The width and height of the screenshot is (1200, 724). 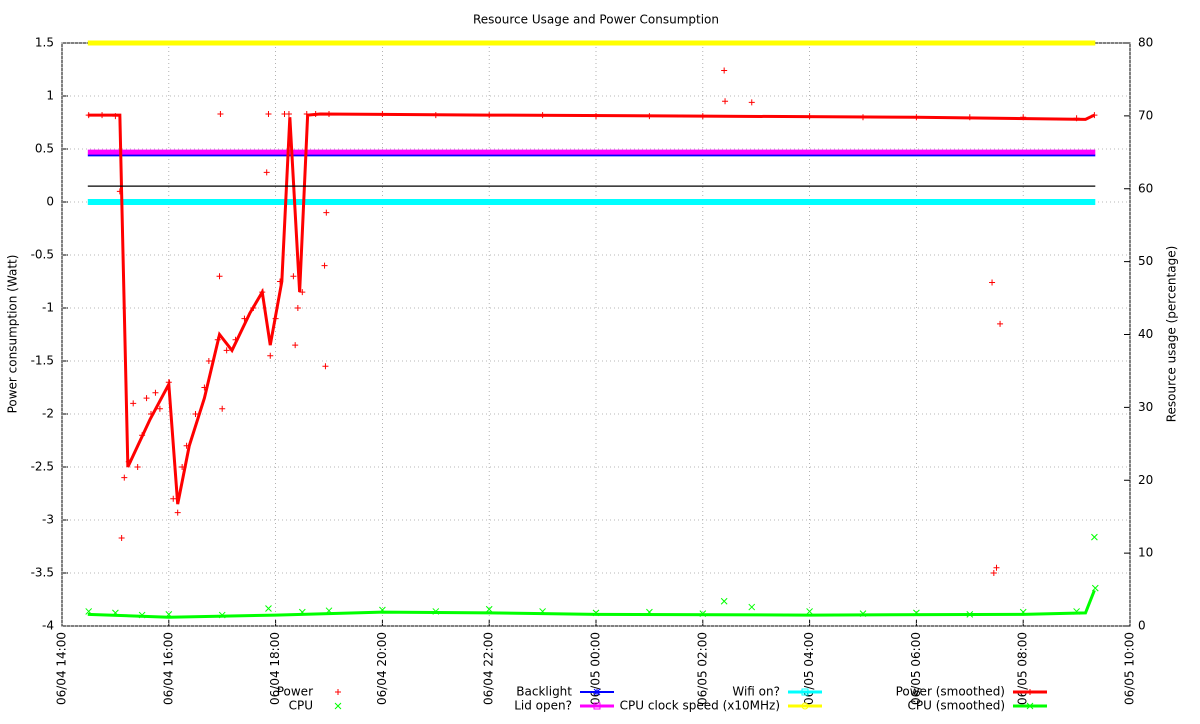 I want to click on y2-tick-label: 20, so click(x=1145, y=480).